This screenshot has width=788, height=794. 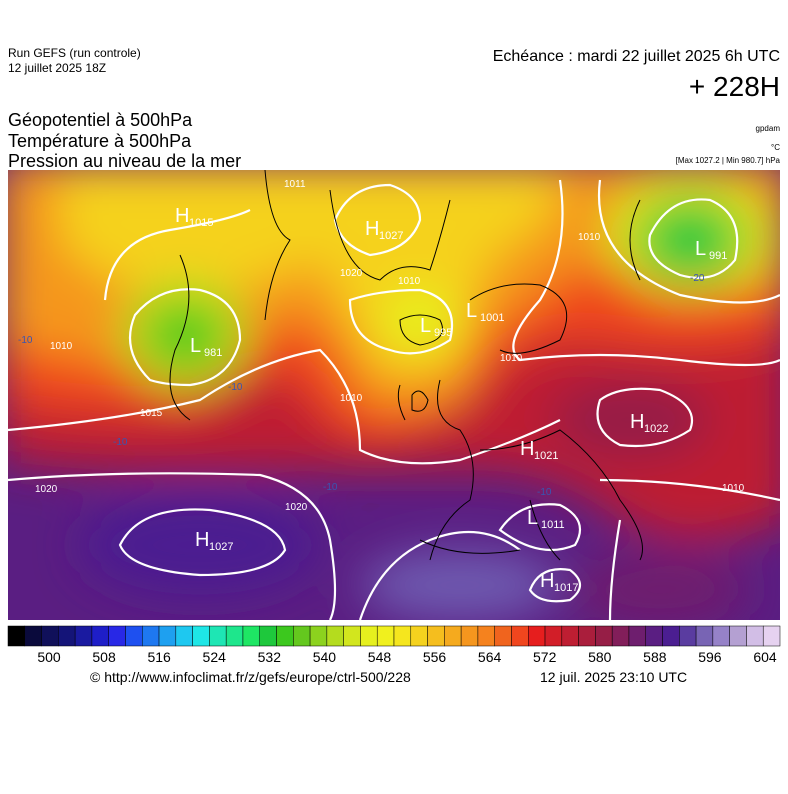 I want to click on scale-tick-label: 540, so click(x=325, y=657).